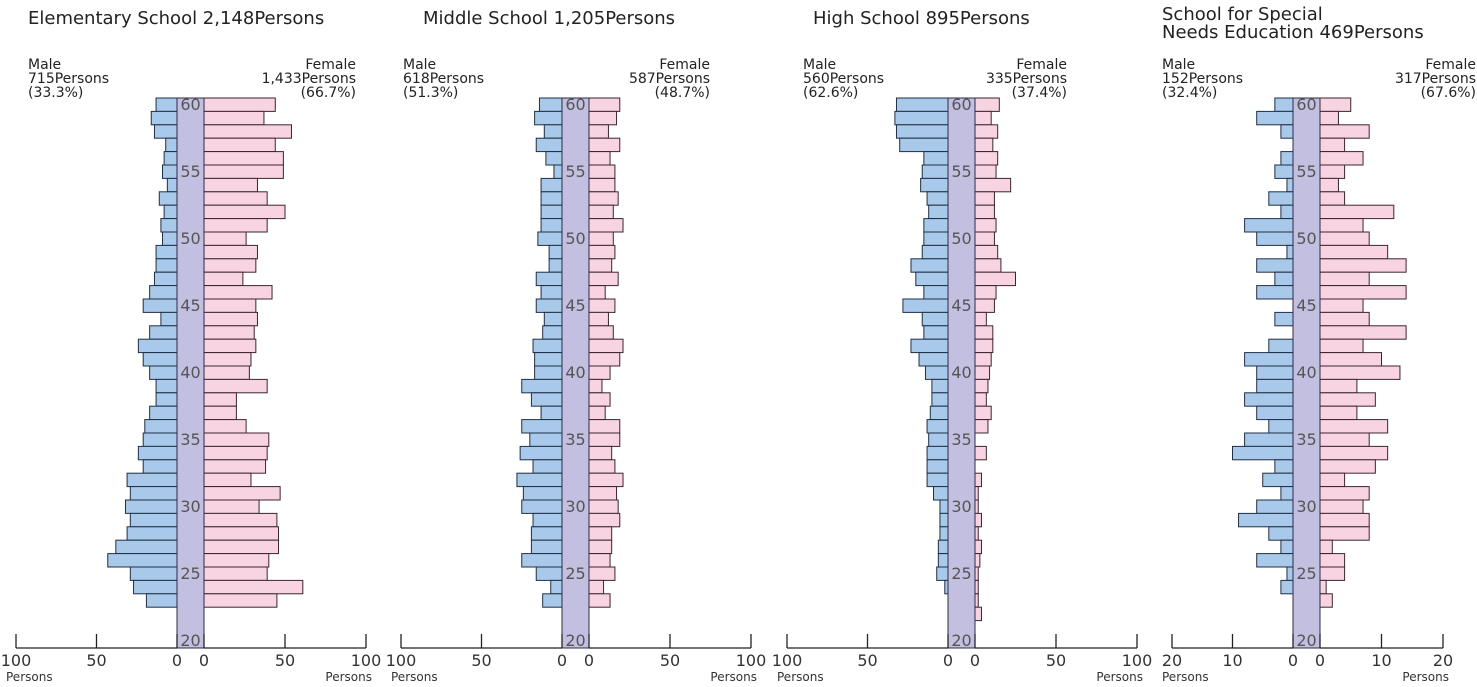 The image size is (1477, 687). What do you see at coordinates (575, 171) in the screenshot?
I see `age-label: 55` at bounding box center [575, 171].